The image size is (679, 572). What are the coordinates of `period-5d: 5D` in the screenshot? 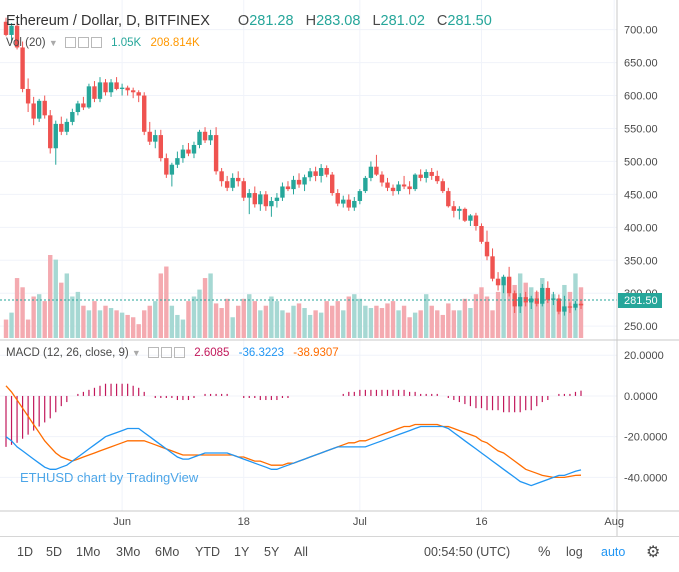 It's located at (54, 552).